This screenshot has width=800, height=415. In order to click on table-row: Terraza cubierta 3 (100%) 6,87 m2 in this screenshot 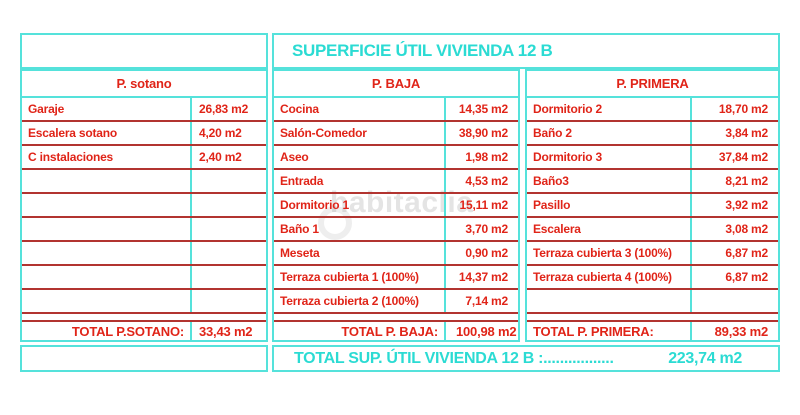, I will do `click(652, 252)`.